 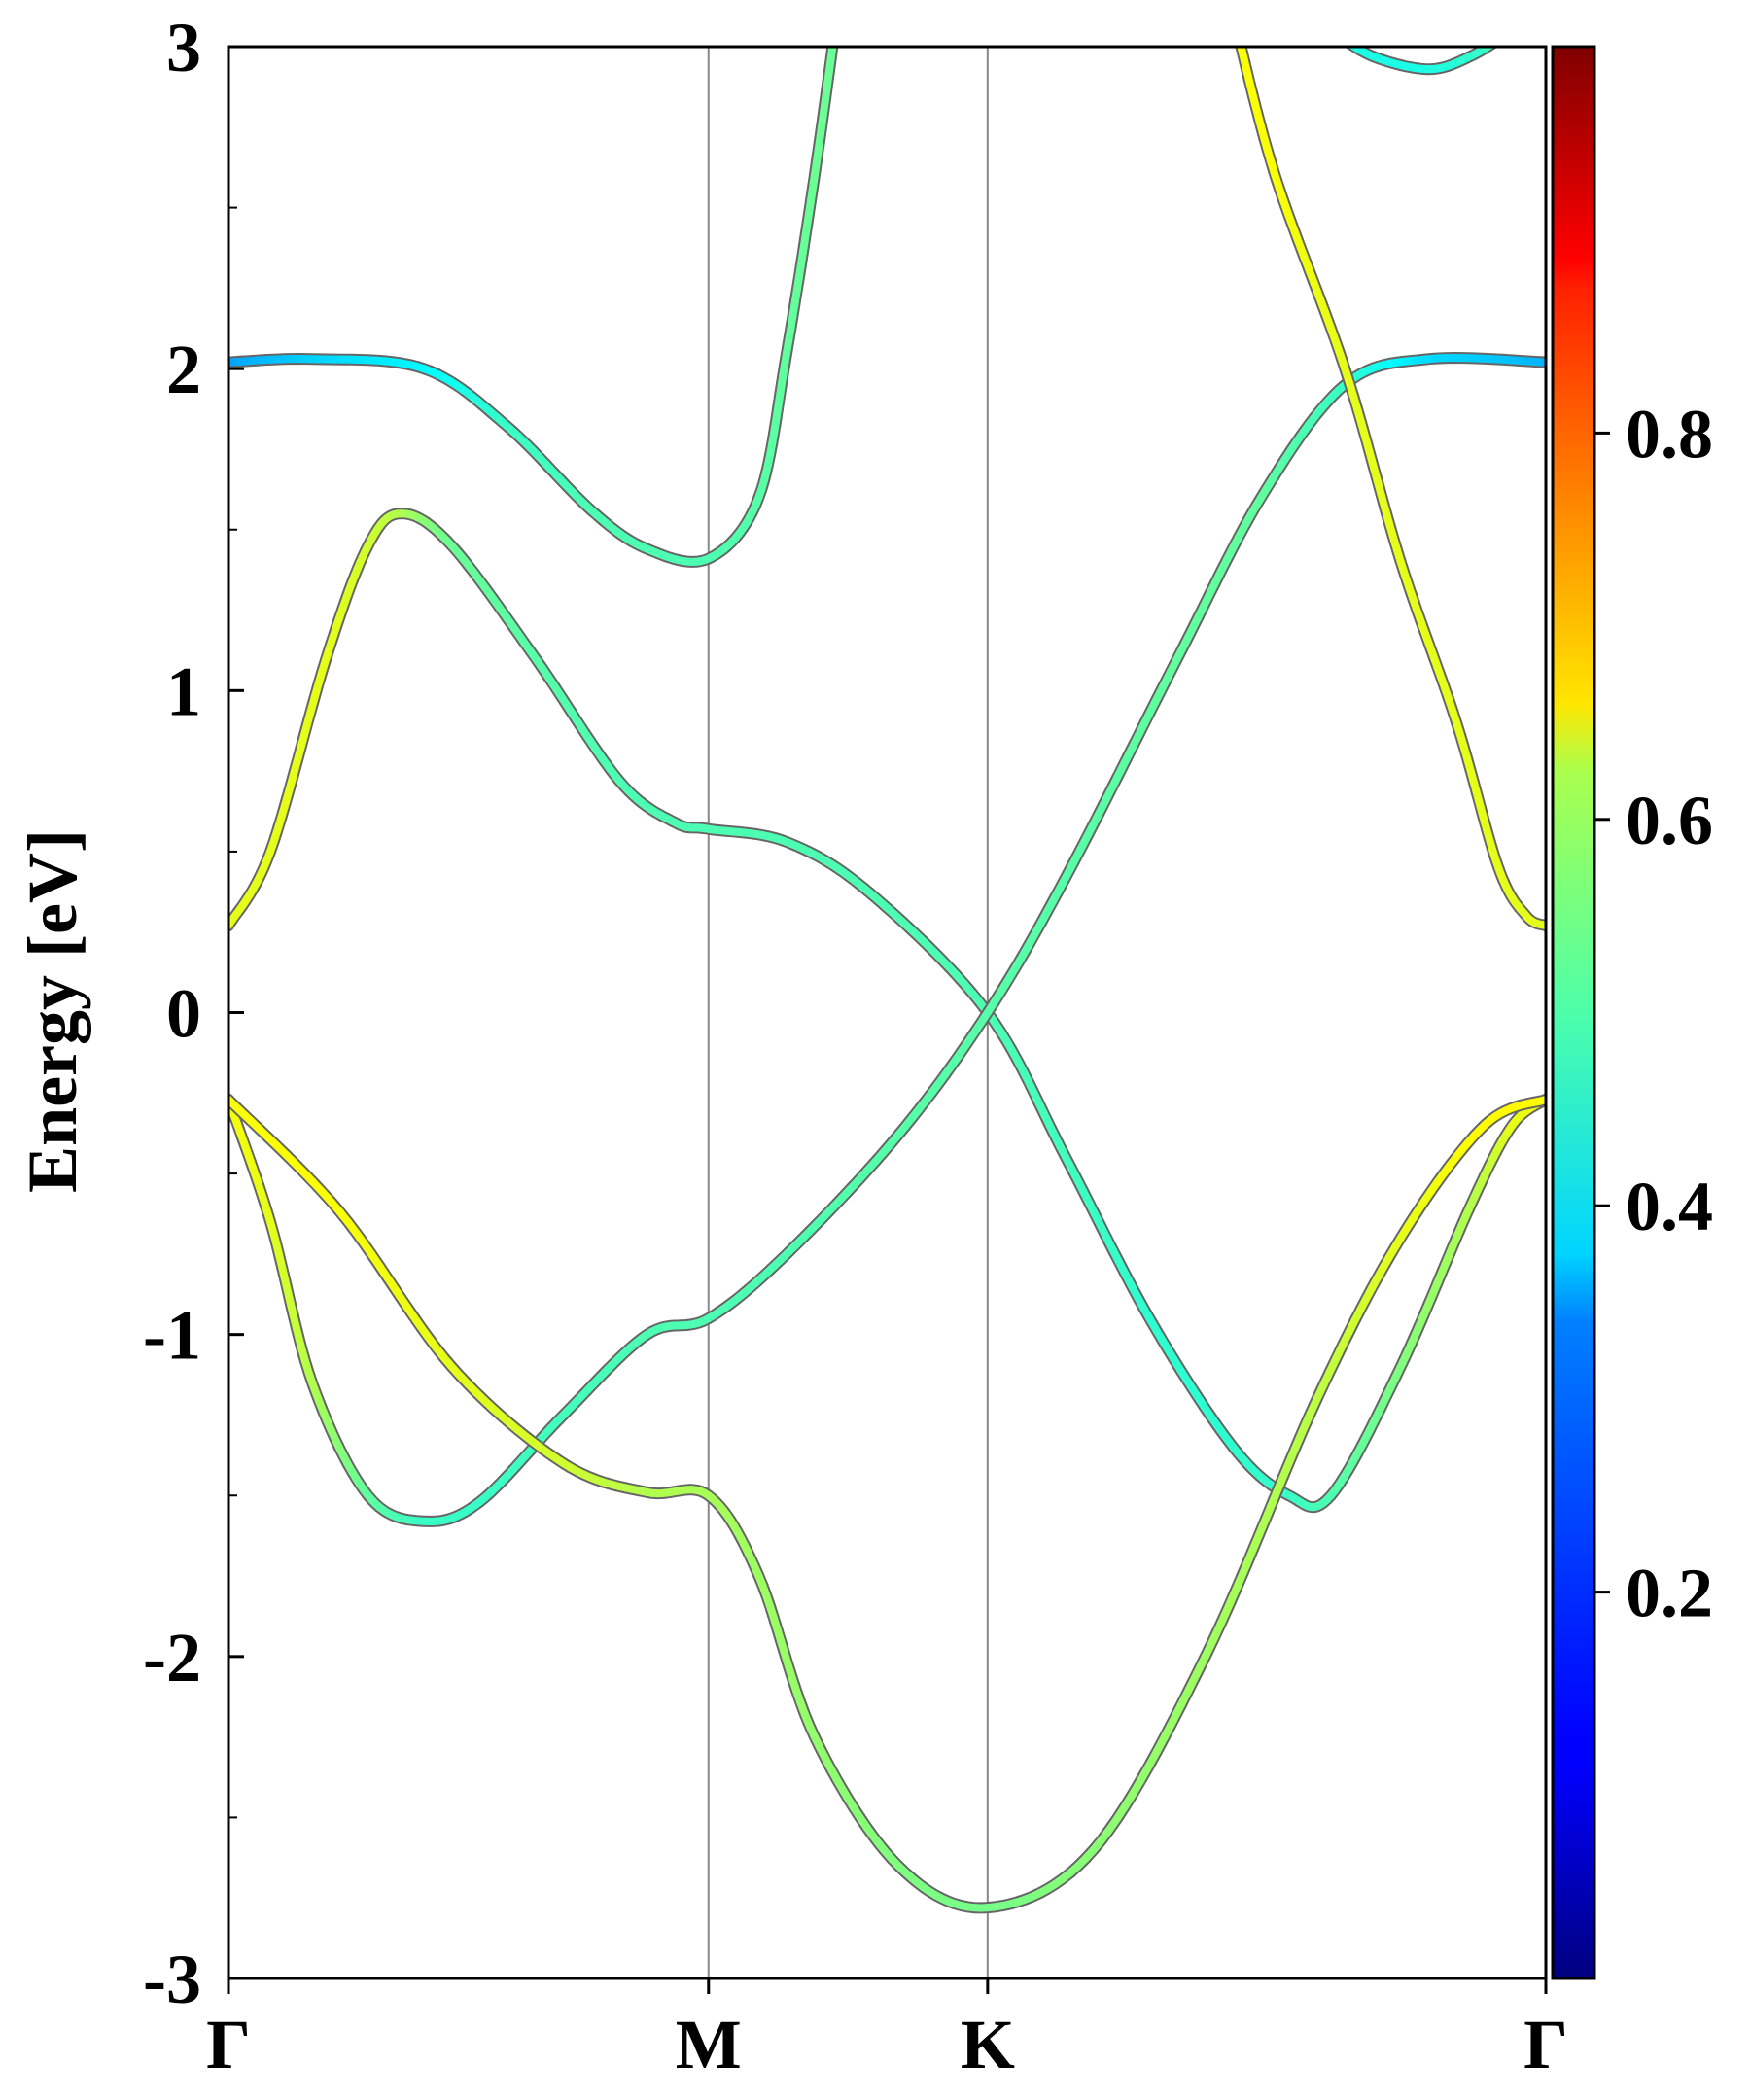 I want to click on y-tick-label: 2, so click(x=183, y=369).